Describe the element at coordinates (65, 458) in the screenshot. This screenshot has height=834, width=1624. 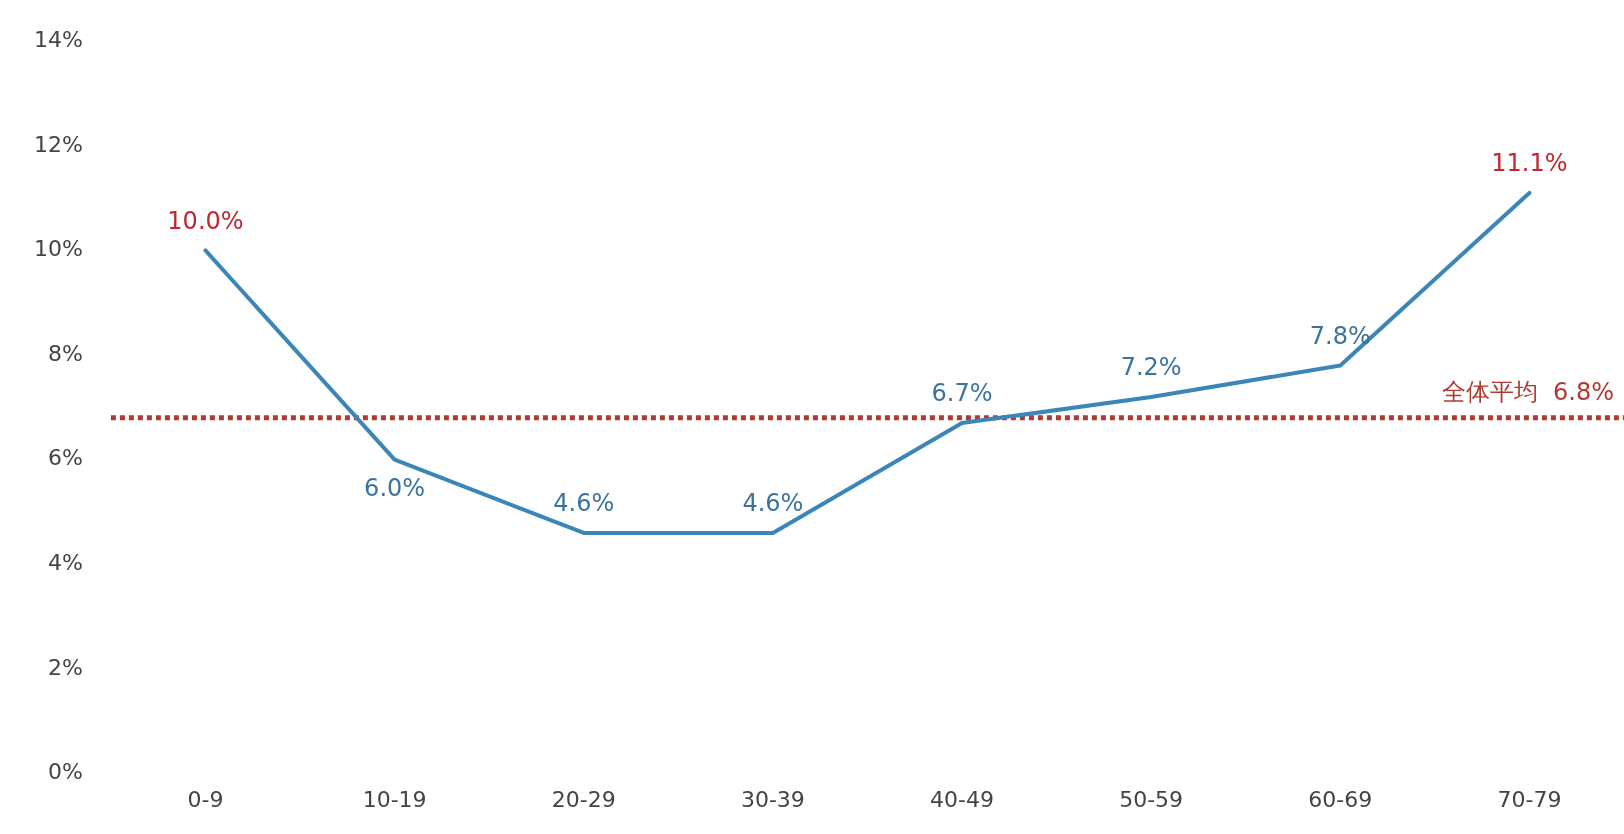
I see `y-tick-label: 6%` at that location.